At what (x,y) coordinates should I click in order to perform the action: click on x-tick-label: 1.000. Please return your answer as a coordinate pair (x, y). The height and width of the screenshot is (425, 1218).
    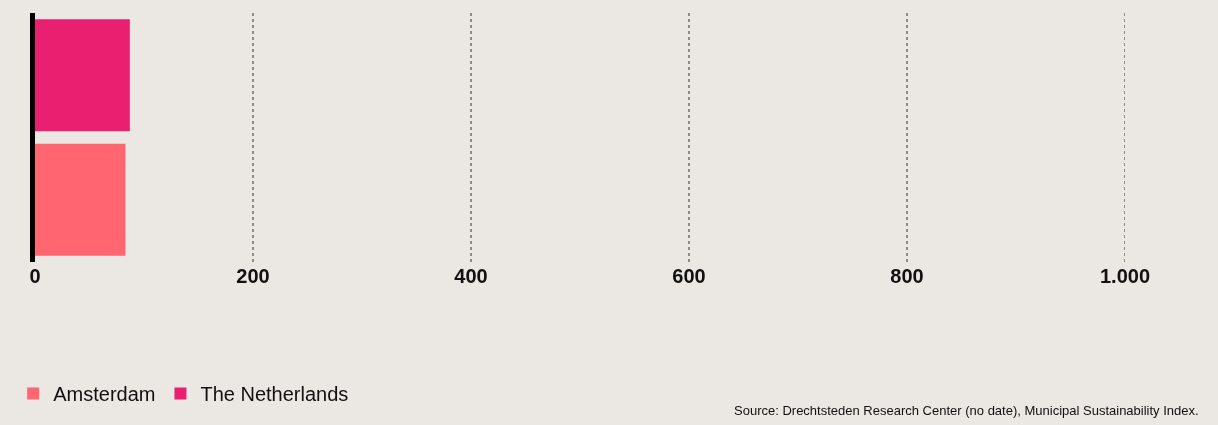
    Looking at the image, I should click on (1125, 276).